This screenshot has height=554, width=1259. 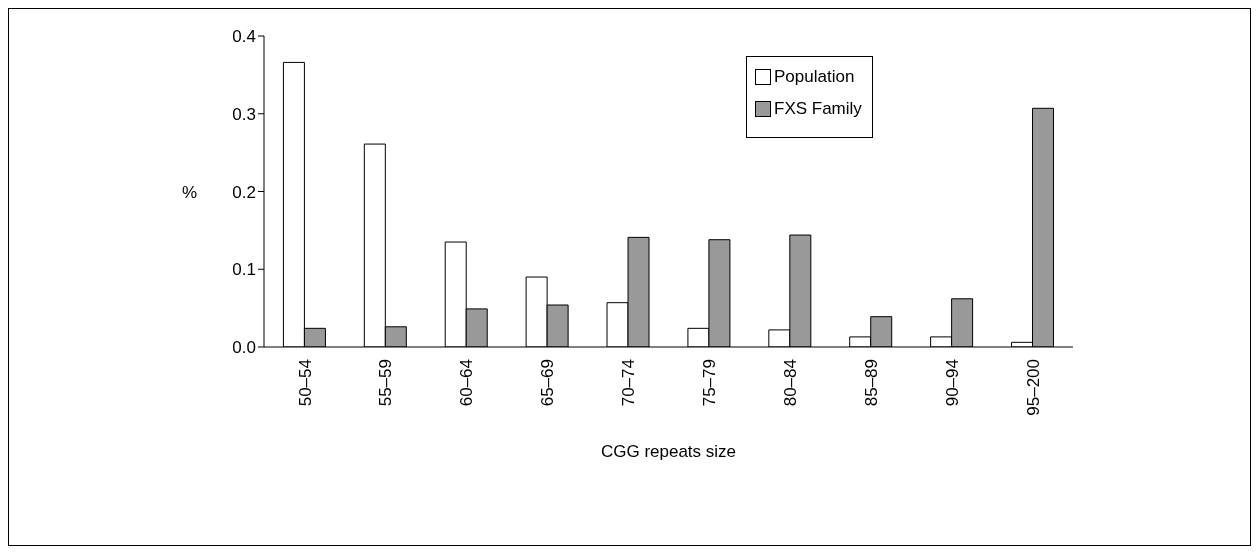 I want to click on x-tick-label: 55–59, so click(x=386, y=383).